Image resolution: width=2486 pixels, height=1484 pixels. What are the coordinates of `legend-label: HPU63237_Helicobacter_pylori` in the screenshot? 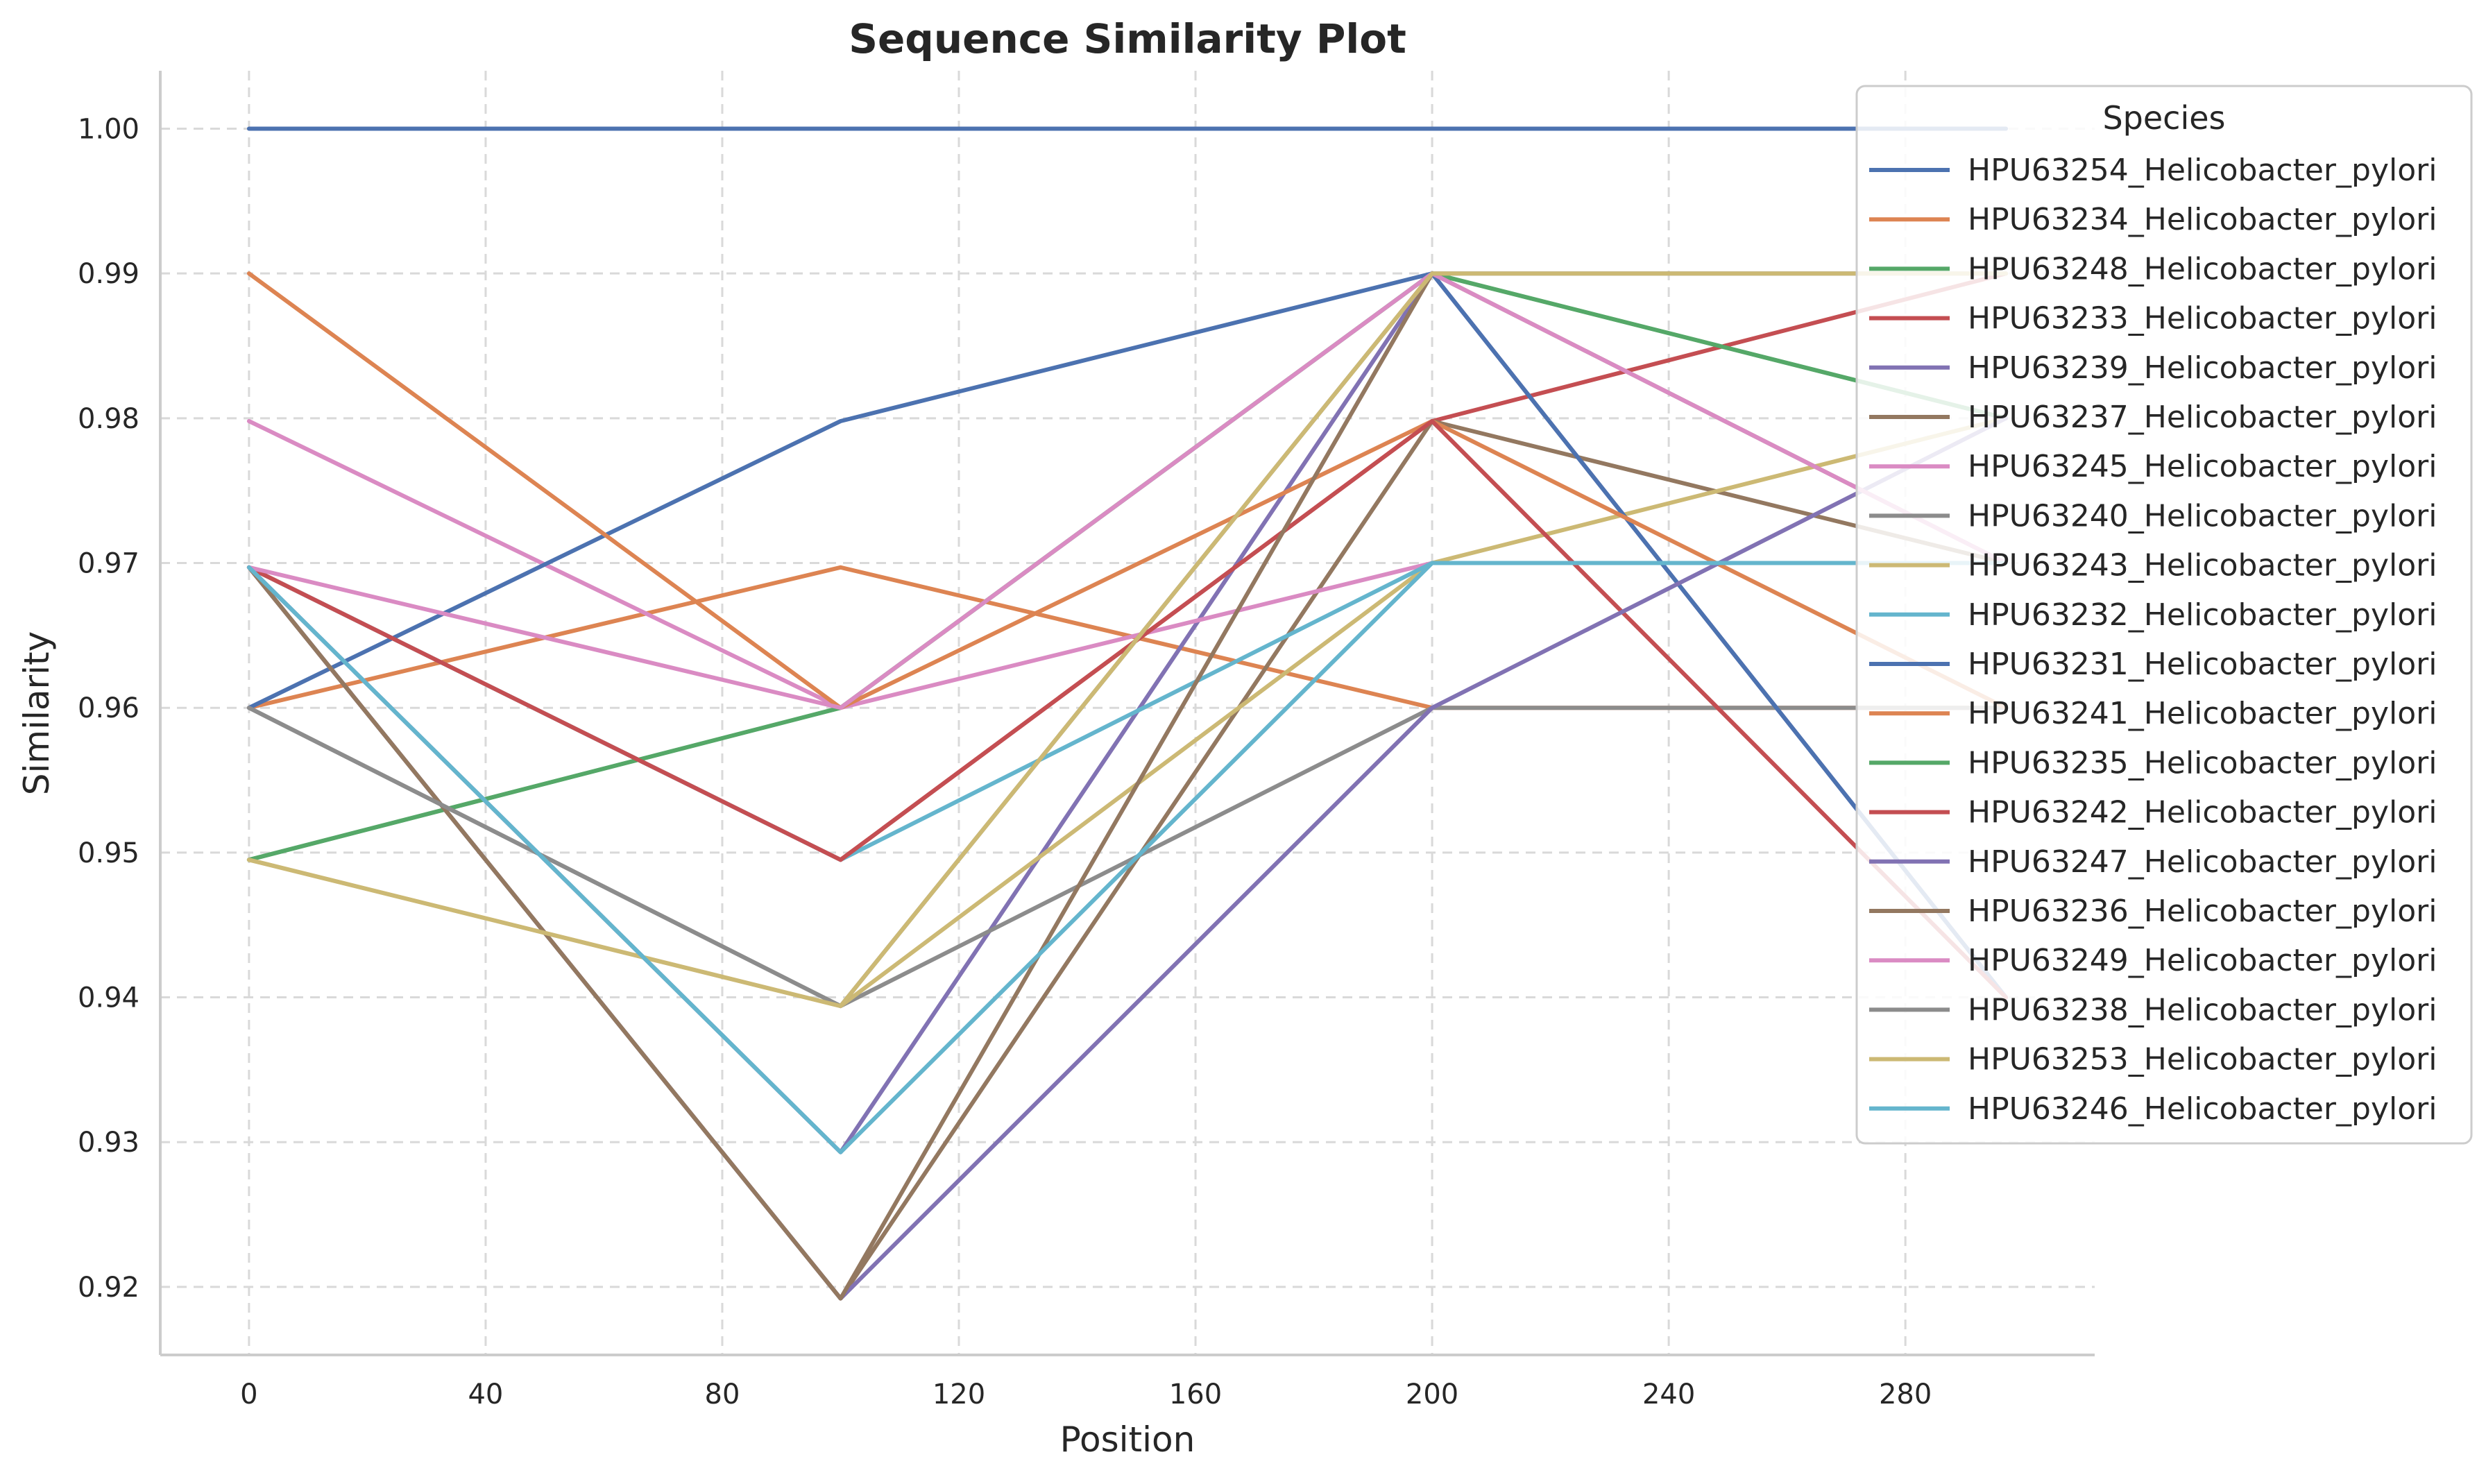 It's located at (2202, 417).